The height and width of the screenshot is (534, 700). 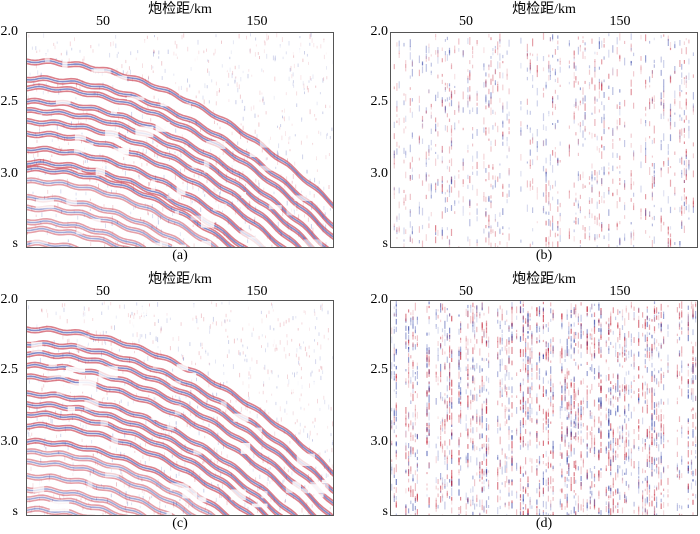 What do you see at coordinates (180, 523) in the screenshot?
I see `panel-caption: (c)` at bounding box center [180, 523].